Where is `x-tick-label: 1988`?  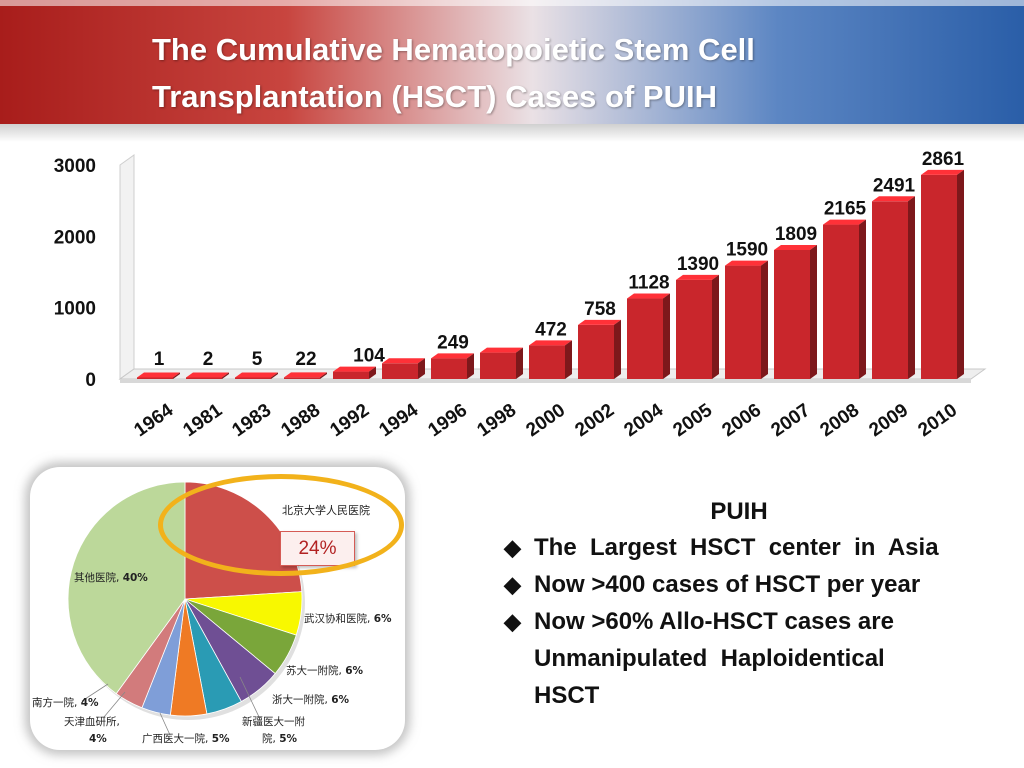
x-tick-label: 1988 is located at coordinates (301, 420).